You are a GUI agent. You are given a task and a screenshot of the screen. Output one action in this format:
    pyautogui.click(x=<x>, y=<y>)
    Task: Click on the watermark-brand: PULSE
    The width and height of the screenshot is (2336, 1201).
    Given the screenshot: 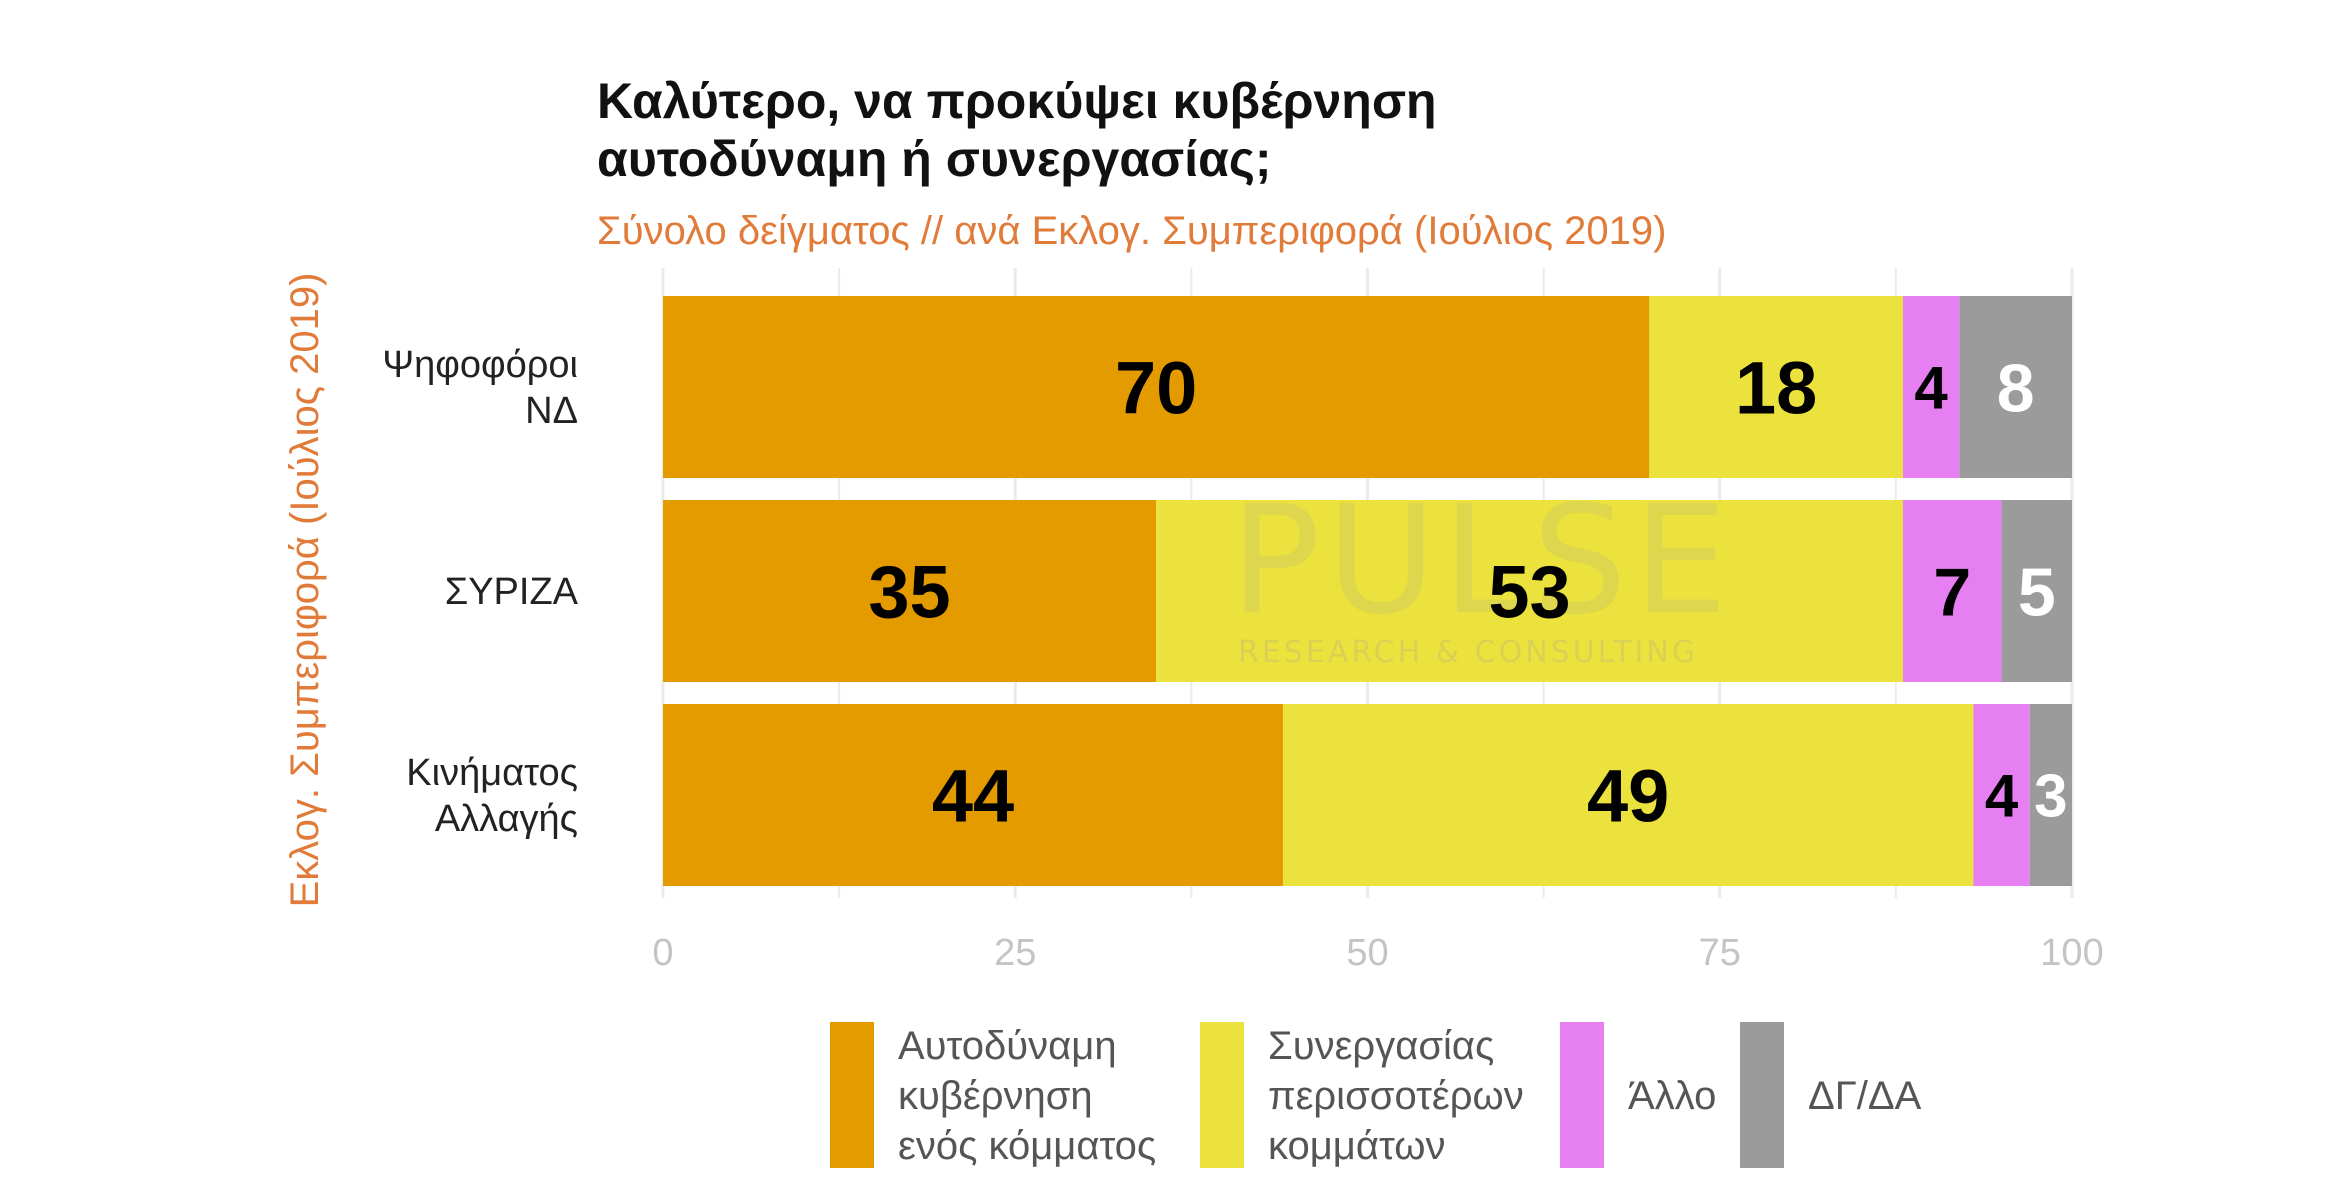 What is the action you would take?
    pyautogui.click(x=1482, y=561)
    